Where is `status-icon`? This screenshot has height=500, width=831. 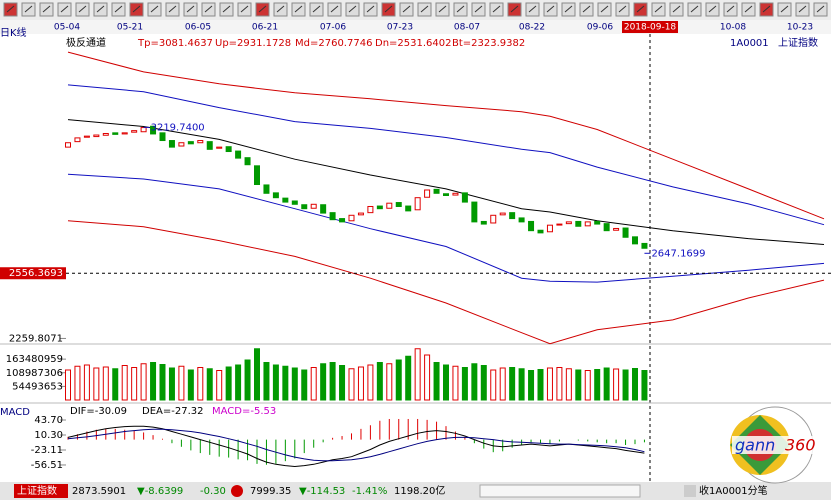 status-icon is located at coordinates (237, 491).